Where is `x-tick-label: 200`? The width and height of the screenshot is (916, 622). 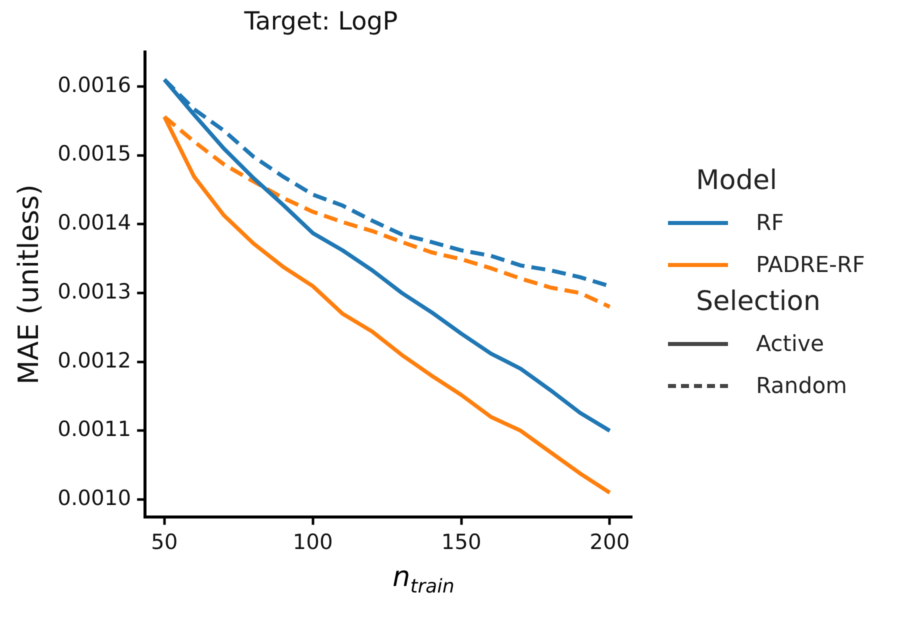 x-tick-label: 200 is located at coordinates (610, 542).